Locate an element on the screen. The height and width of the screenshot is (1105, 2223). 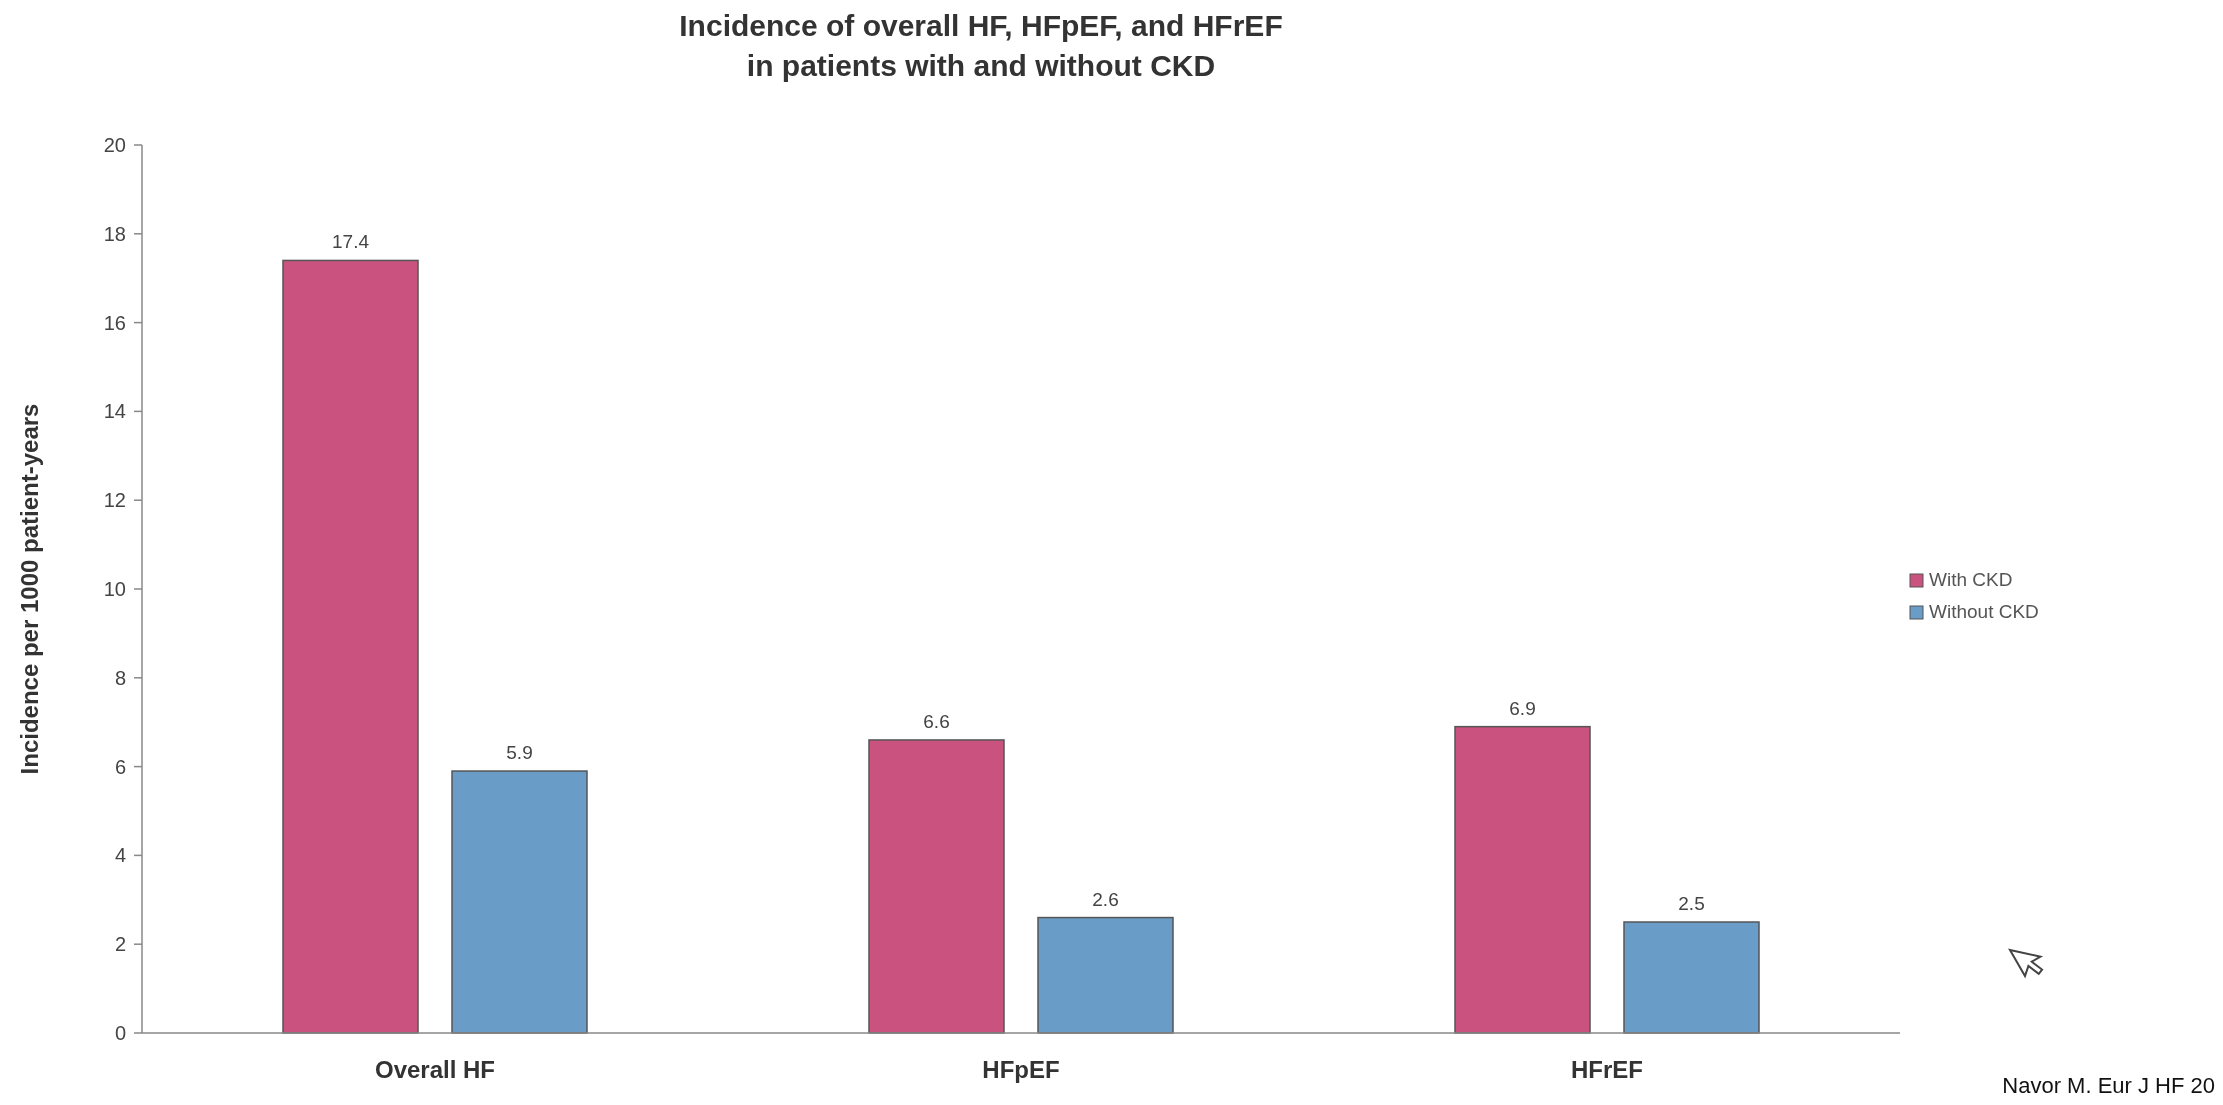
data-label: 2.6 is located at coordinates (1105, 899).